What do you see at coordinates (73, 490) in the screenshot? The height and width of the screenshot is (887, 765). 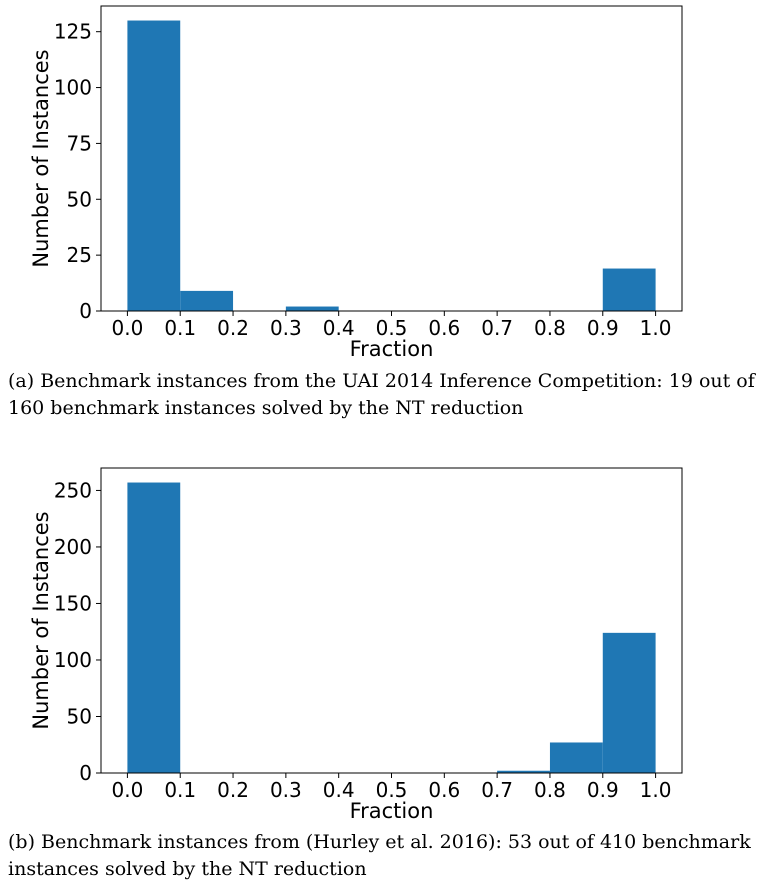 I see `y-tick-label: 250` at bounding box center [73, 490].